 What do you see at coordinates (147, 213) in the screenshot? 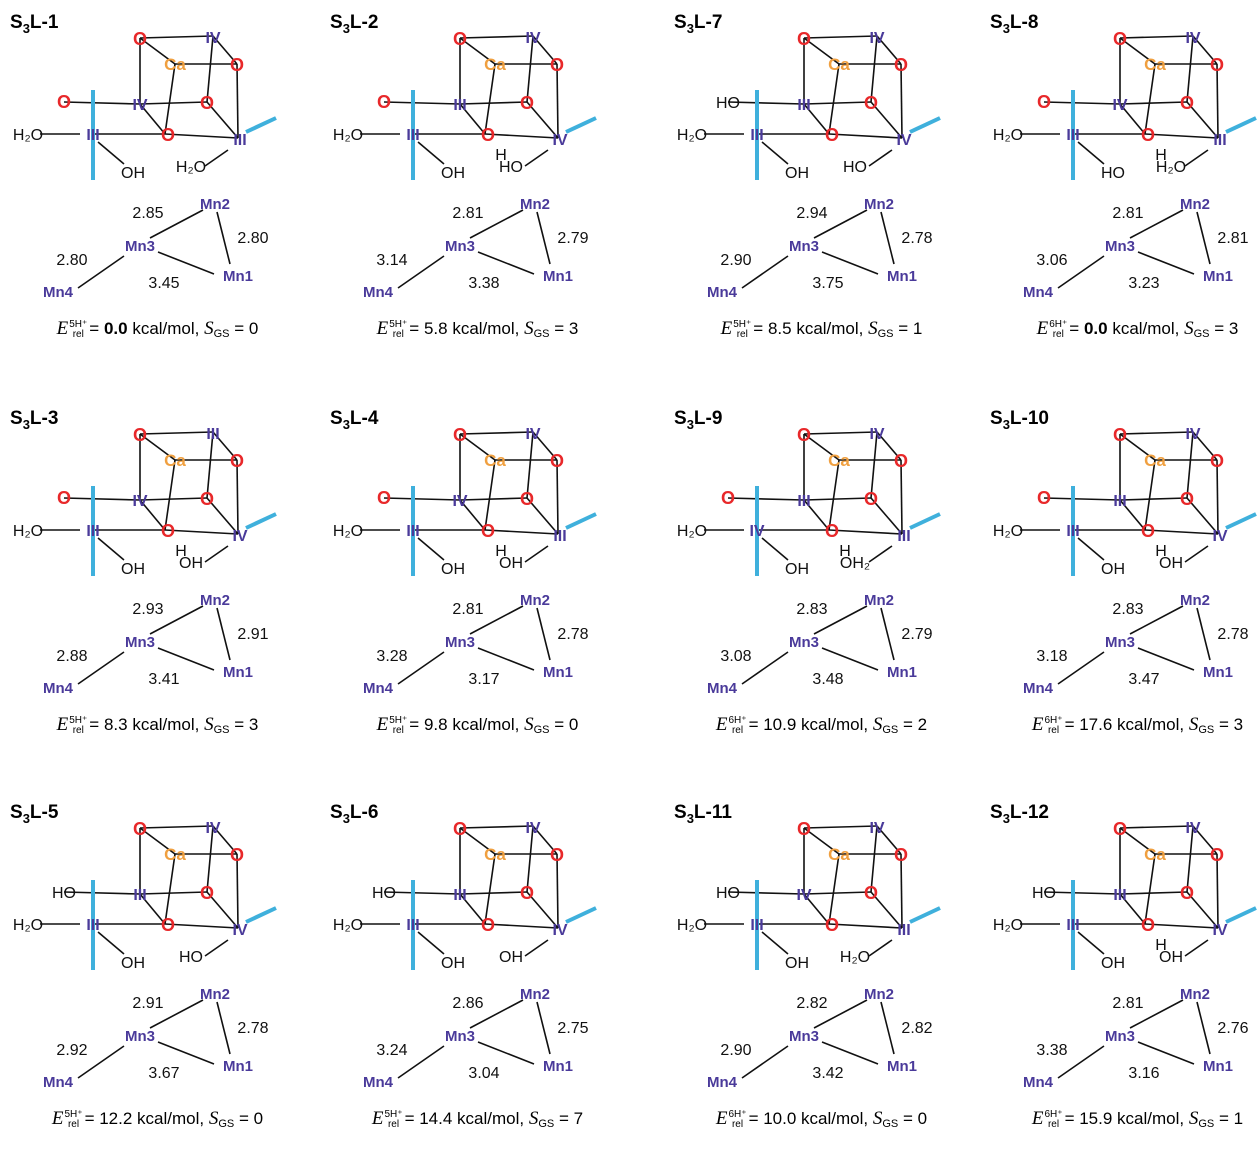
I see `distance-label: 2.85` at bounding box center [147, 213].